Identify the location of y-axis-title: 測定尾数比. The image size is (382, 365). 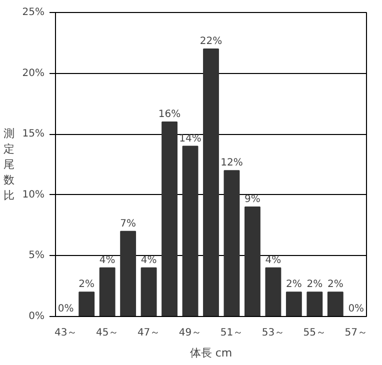
(8, 164).